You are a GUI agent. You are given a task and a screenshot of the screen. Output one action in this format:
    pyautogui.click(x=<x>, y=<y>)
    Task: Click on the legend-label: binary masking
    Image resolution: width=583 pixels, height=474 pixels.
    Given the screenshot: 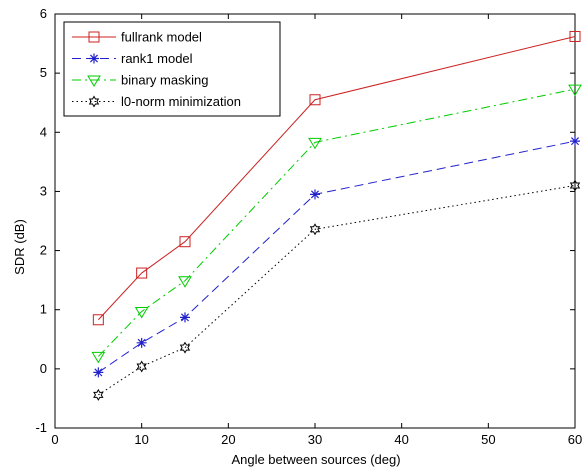 What is the action you would take?
    pyautogui.click(x=164, y=80)
    